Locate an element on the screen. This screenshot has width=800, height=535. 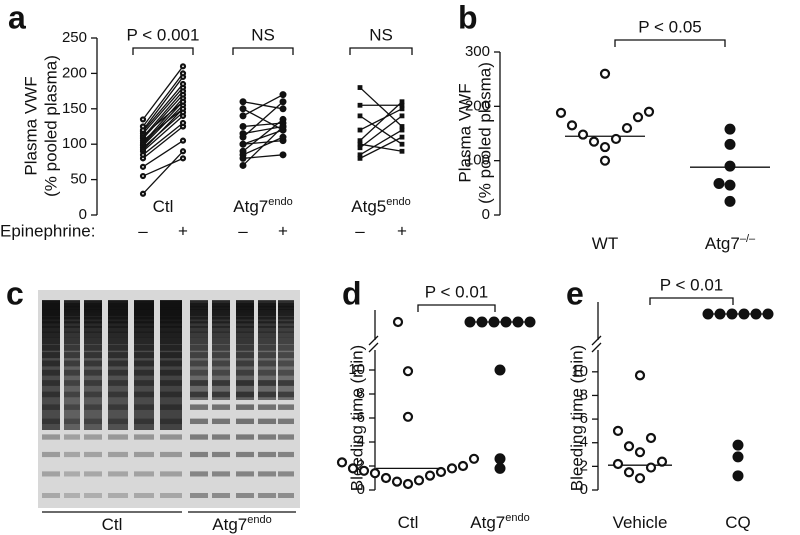
group-label: WT is located at coordinates (605, 243).